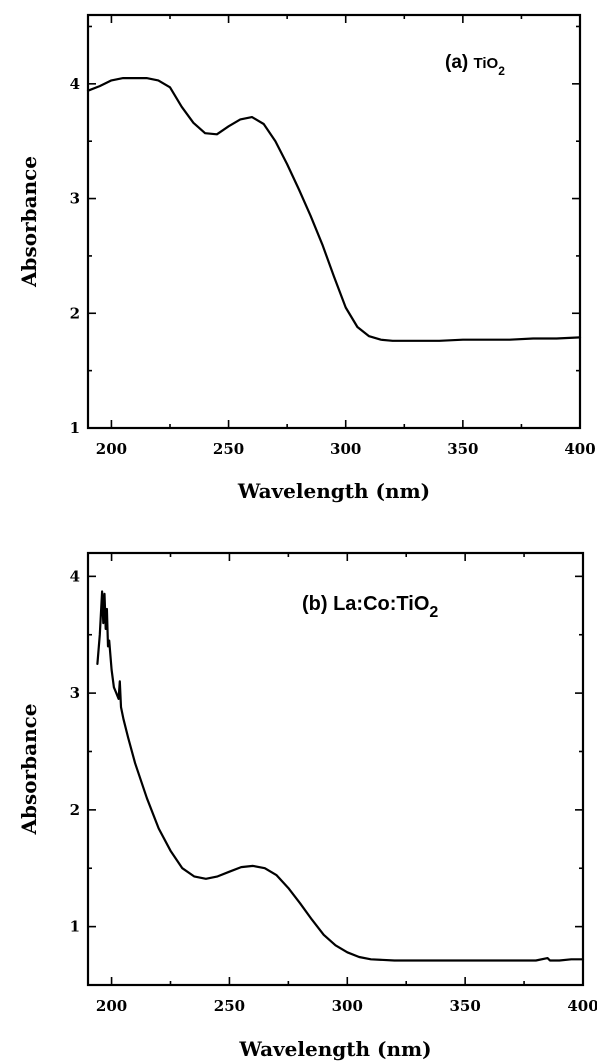 The width and height of the screenshot is (597, 1064). I want to click on panel-annotation: (b) La:Co:TiO2, so click(370, 607).